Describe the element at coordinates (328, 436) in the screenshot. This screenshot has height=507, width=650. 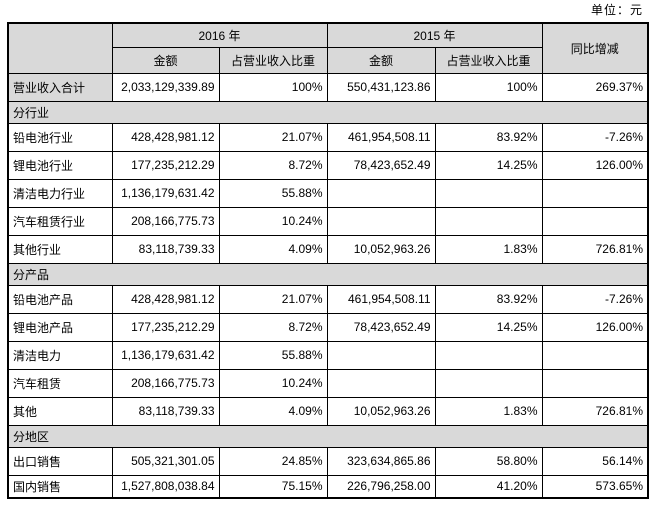
I see `section-title: 分地区` at that location.